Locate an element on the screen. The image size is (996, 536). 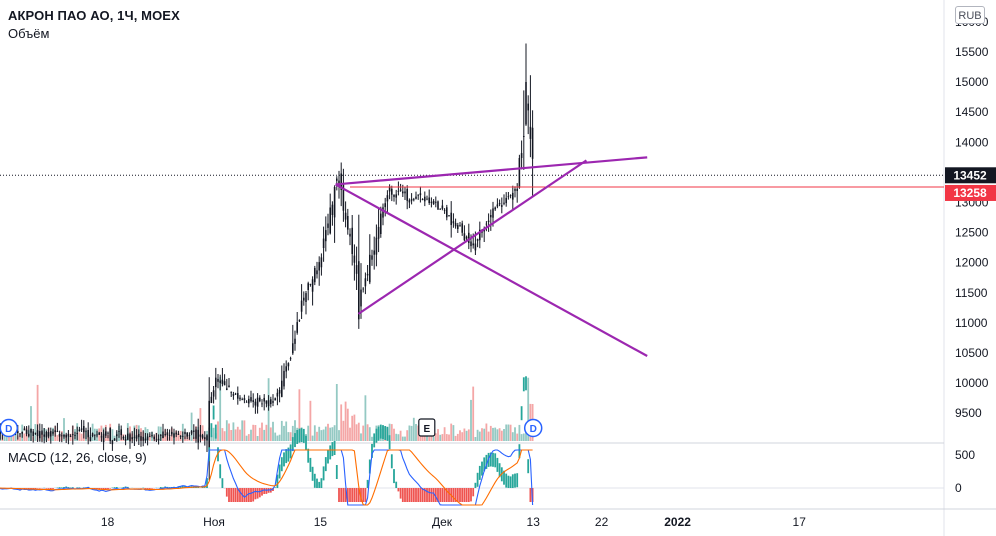
trendlines is located at coordinates (491, 256).